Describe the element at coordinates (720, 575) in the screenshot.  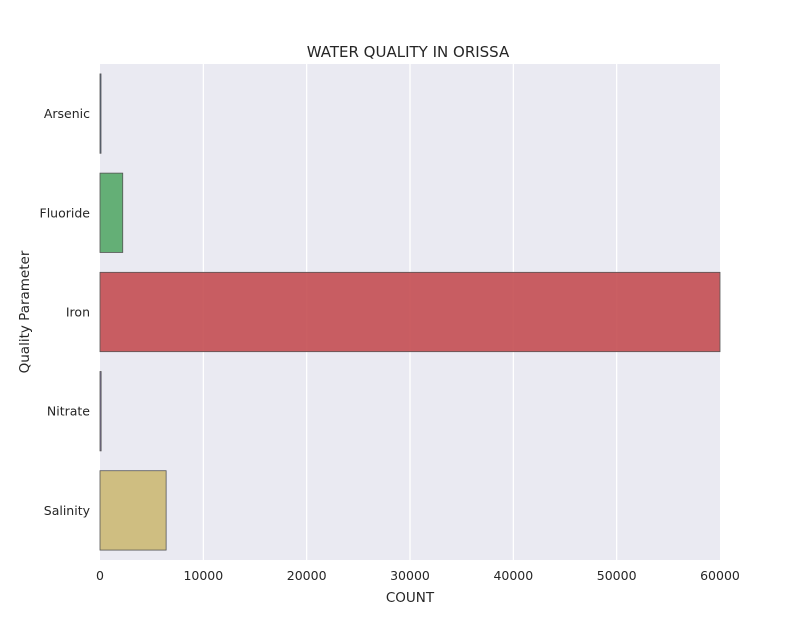
I see `x-tick-label: 60000` at that location.